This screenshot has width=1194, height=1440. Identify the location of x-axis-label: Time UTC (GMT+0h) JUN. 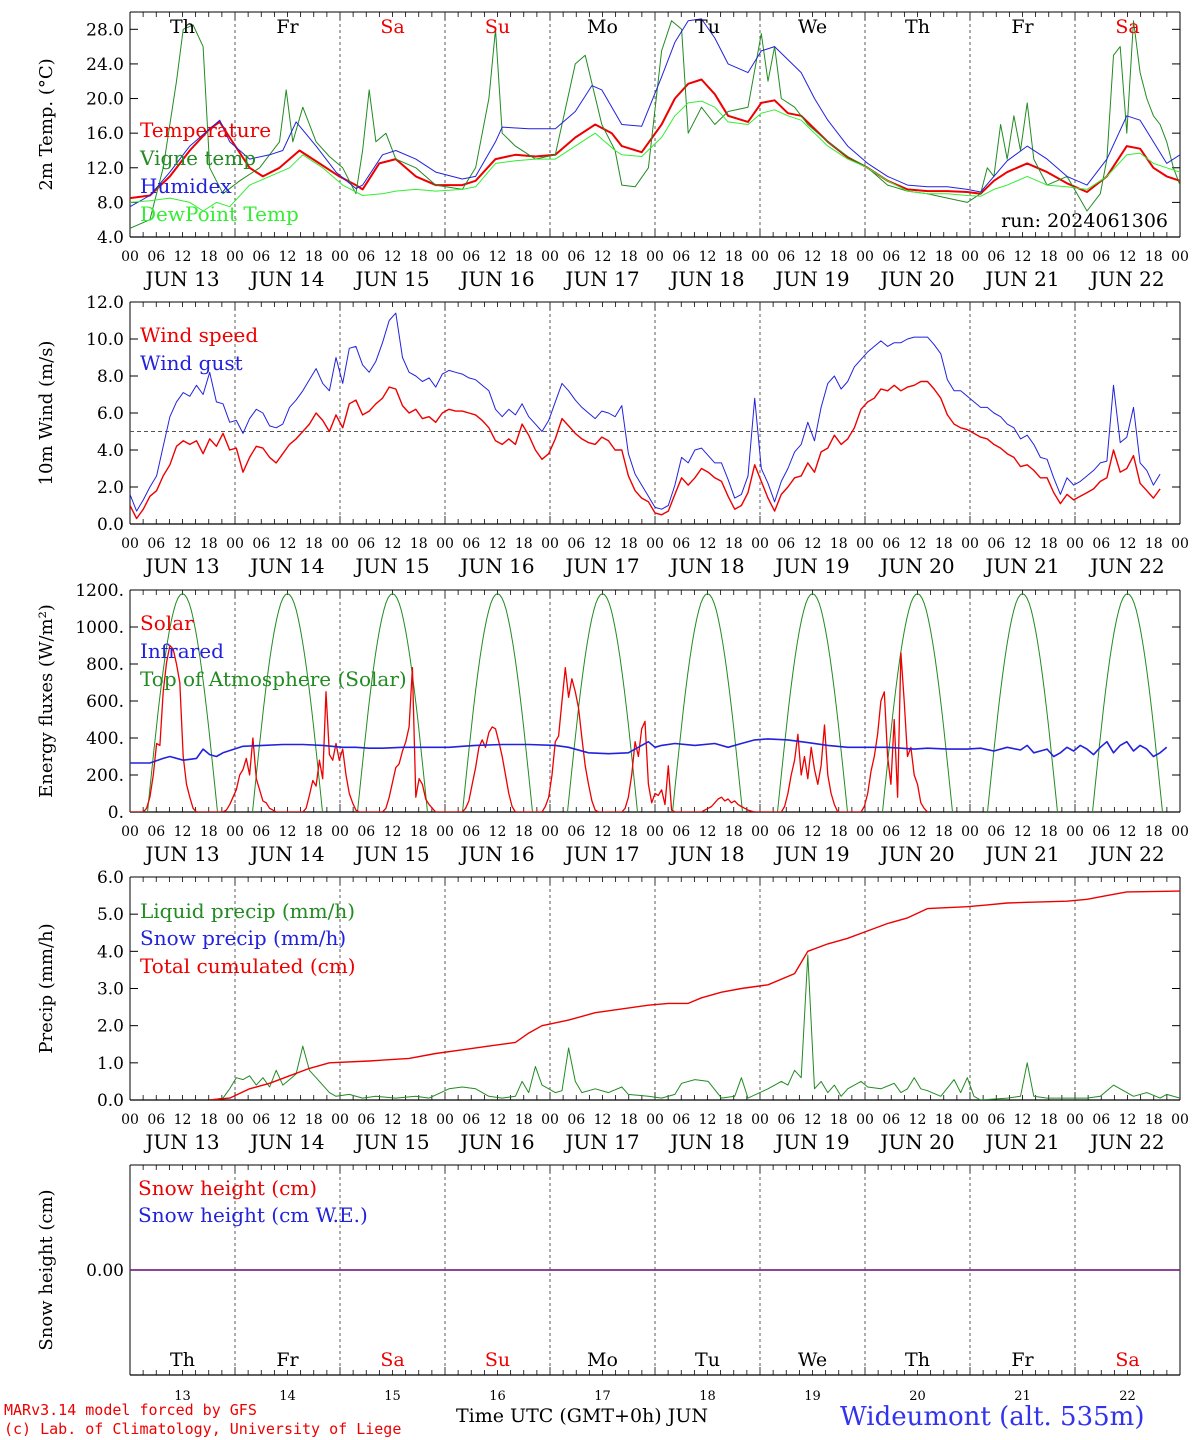
(582, 1416).